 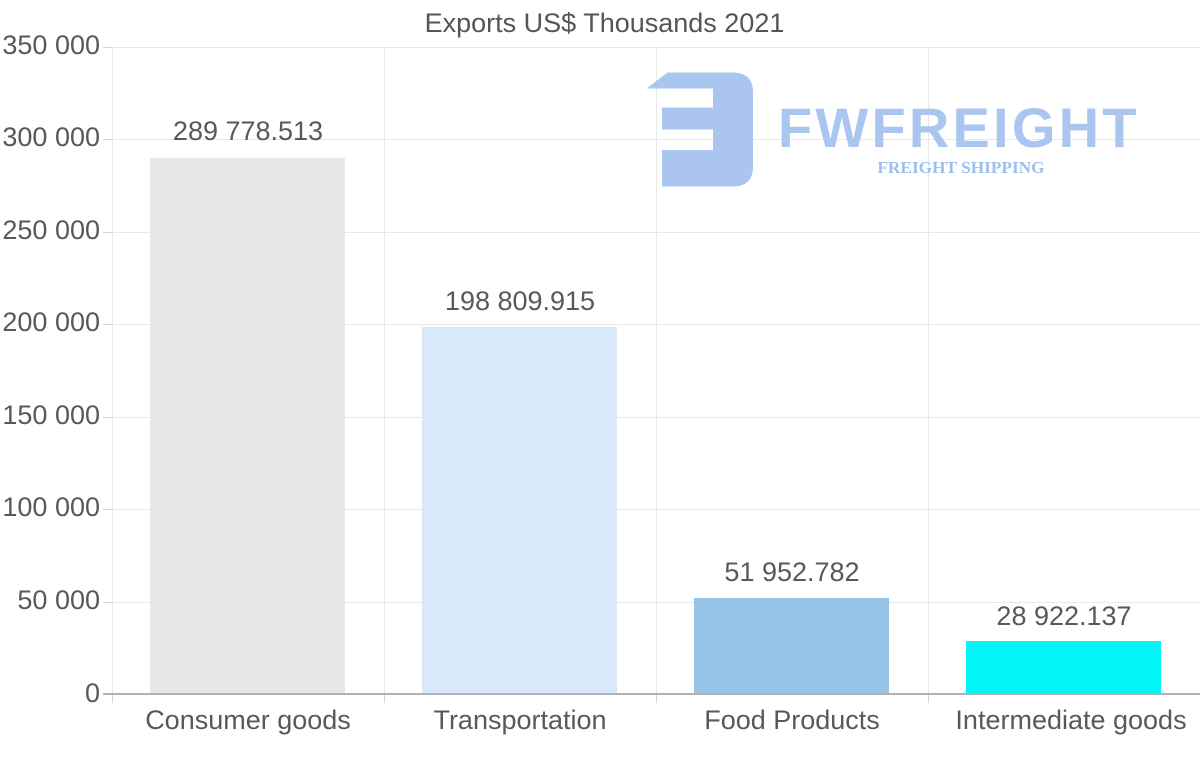 I want to click on svg-text: FWFREIGHT, so click(x=959, y=127).